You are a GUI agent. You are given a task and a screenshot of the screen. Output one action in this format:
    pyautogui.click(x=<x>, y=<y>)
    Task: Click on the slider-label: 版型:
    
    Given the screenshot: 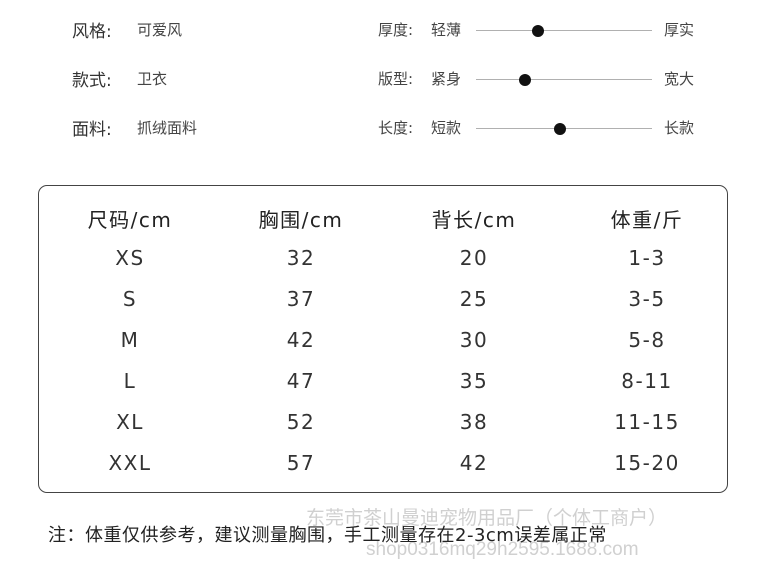 What is the action you would take?
    pyautogui.click(x=396, y=79)
    